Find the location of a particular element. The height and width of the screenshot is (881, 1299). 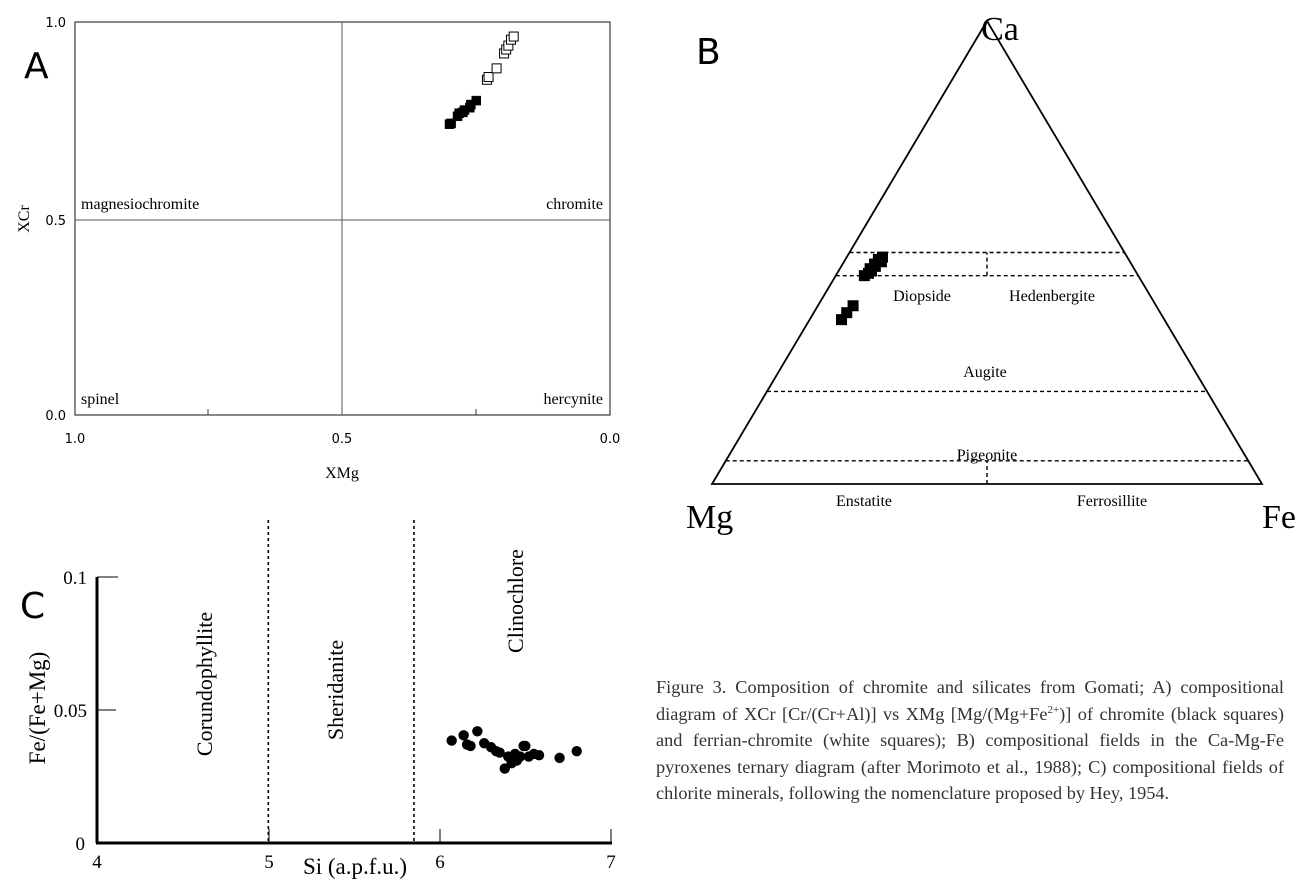

panel-c-y-tick-label: 0.05 is located at coordinates (70, 711).